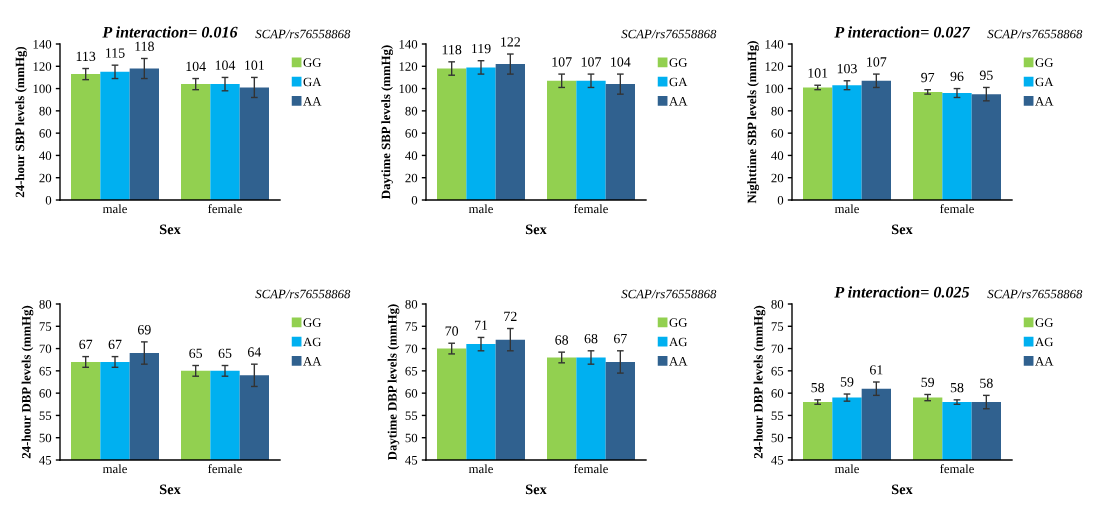 The height and width of the screenshot is (526, 1100). What do you see at coordinates (902, 32) in the screenshot?
I see `text: P interaction= 0.027` at bounding box center [902, 32].